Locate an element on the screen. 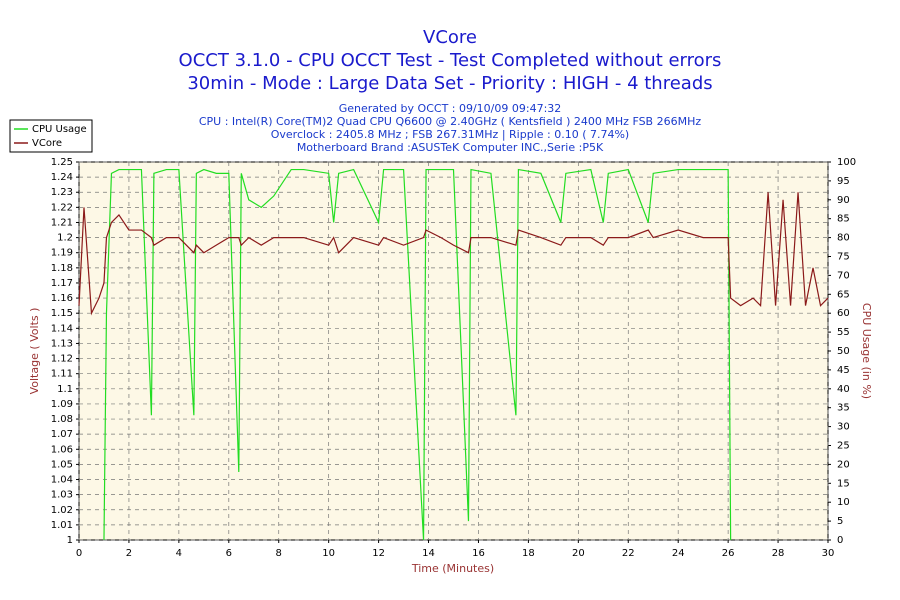  y2-tick-label: 55 is located at coordinates (843, 332).